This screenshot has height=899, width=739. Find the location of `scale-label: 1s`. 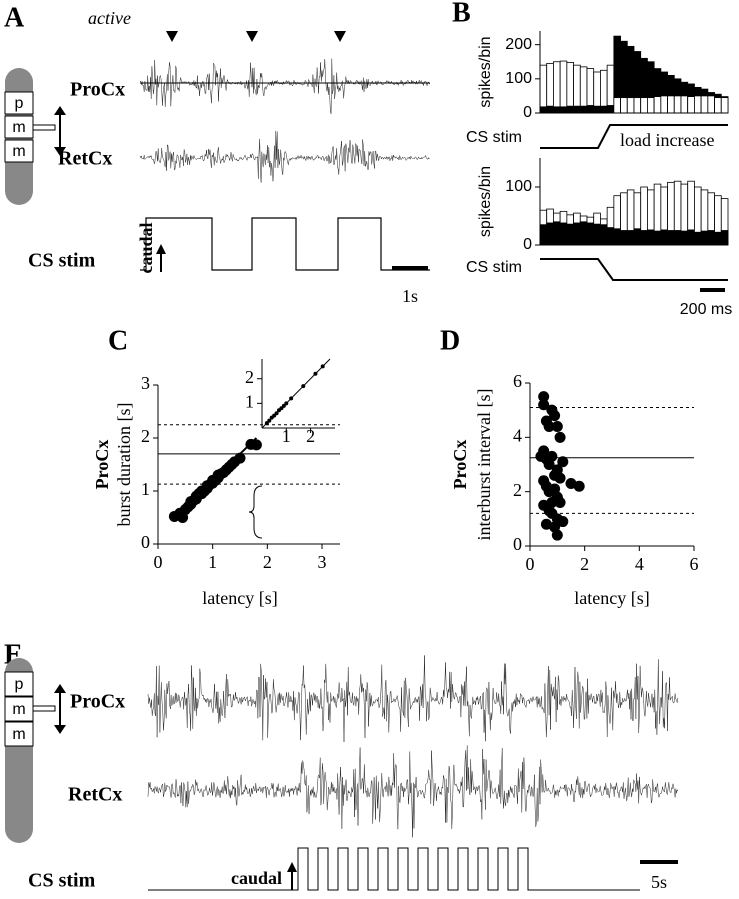

scale-label: 1s is located at coordinates (410, 296).